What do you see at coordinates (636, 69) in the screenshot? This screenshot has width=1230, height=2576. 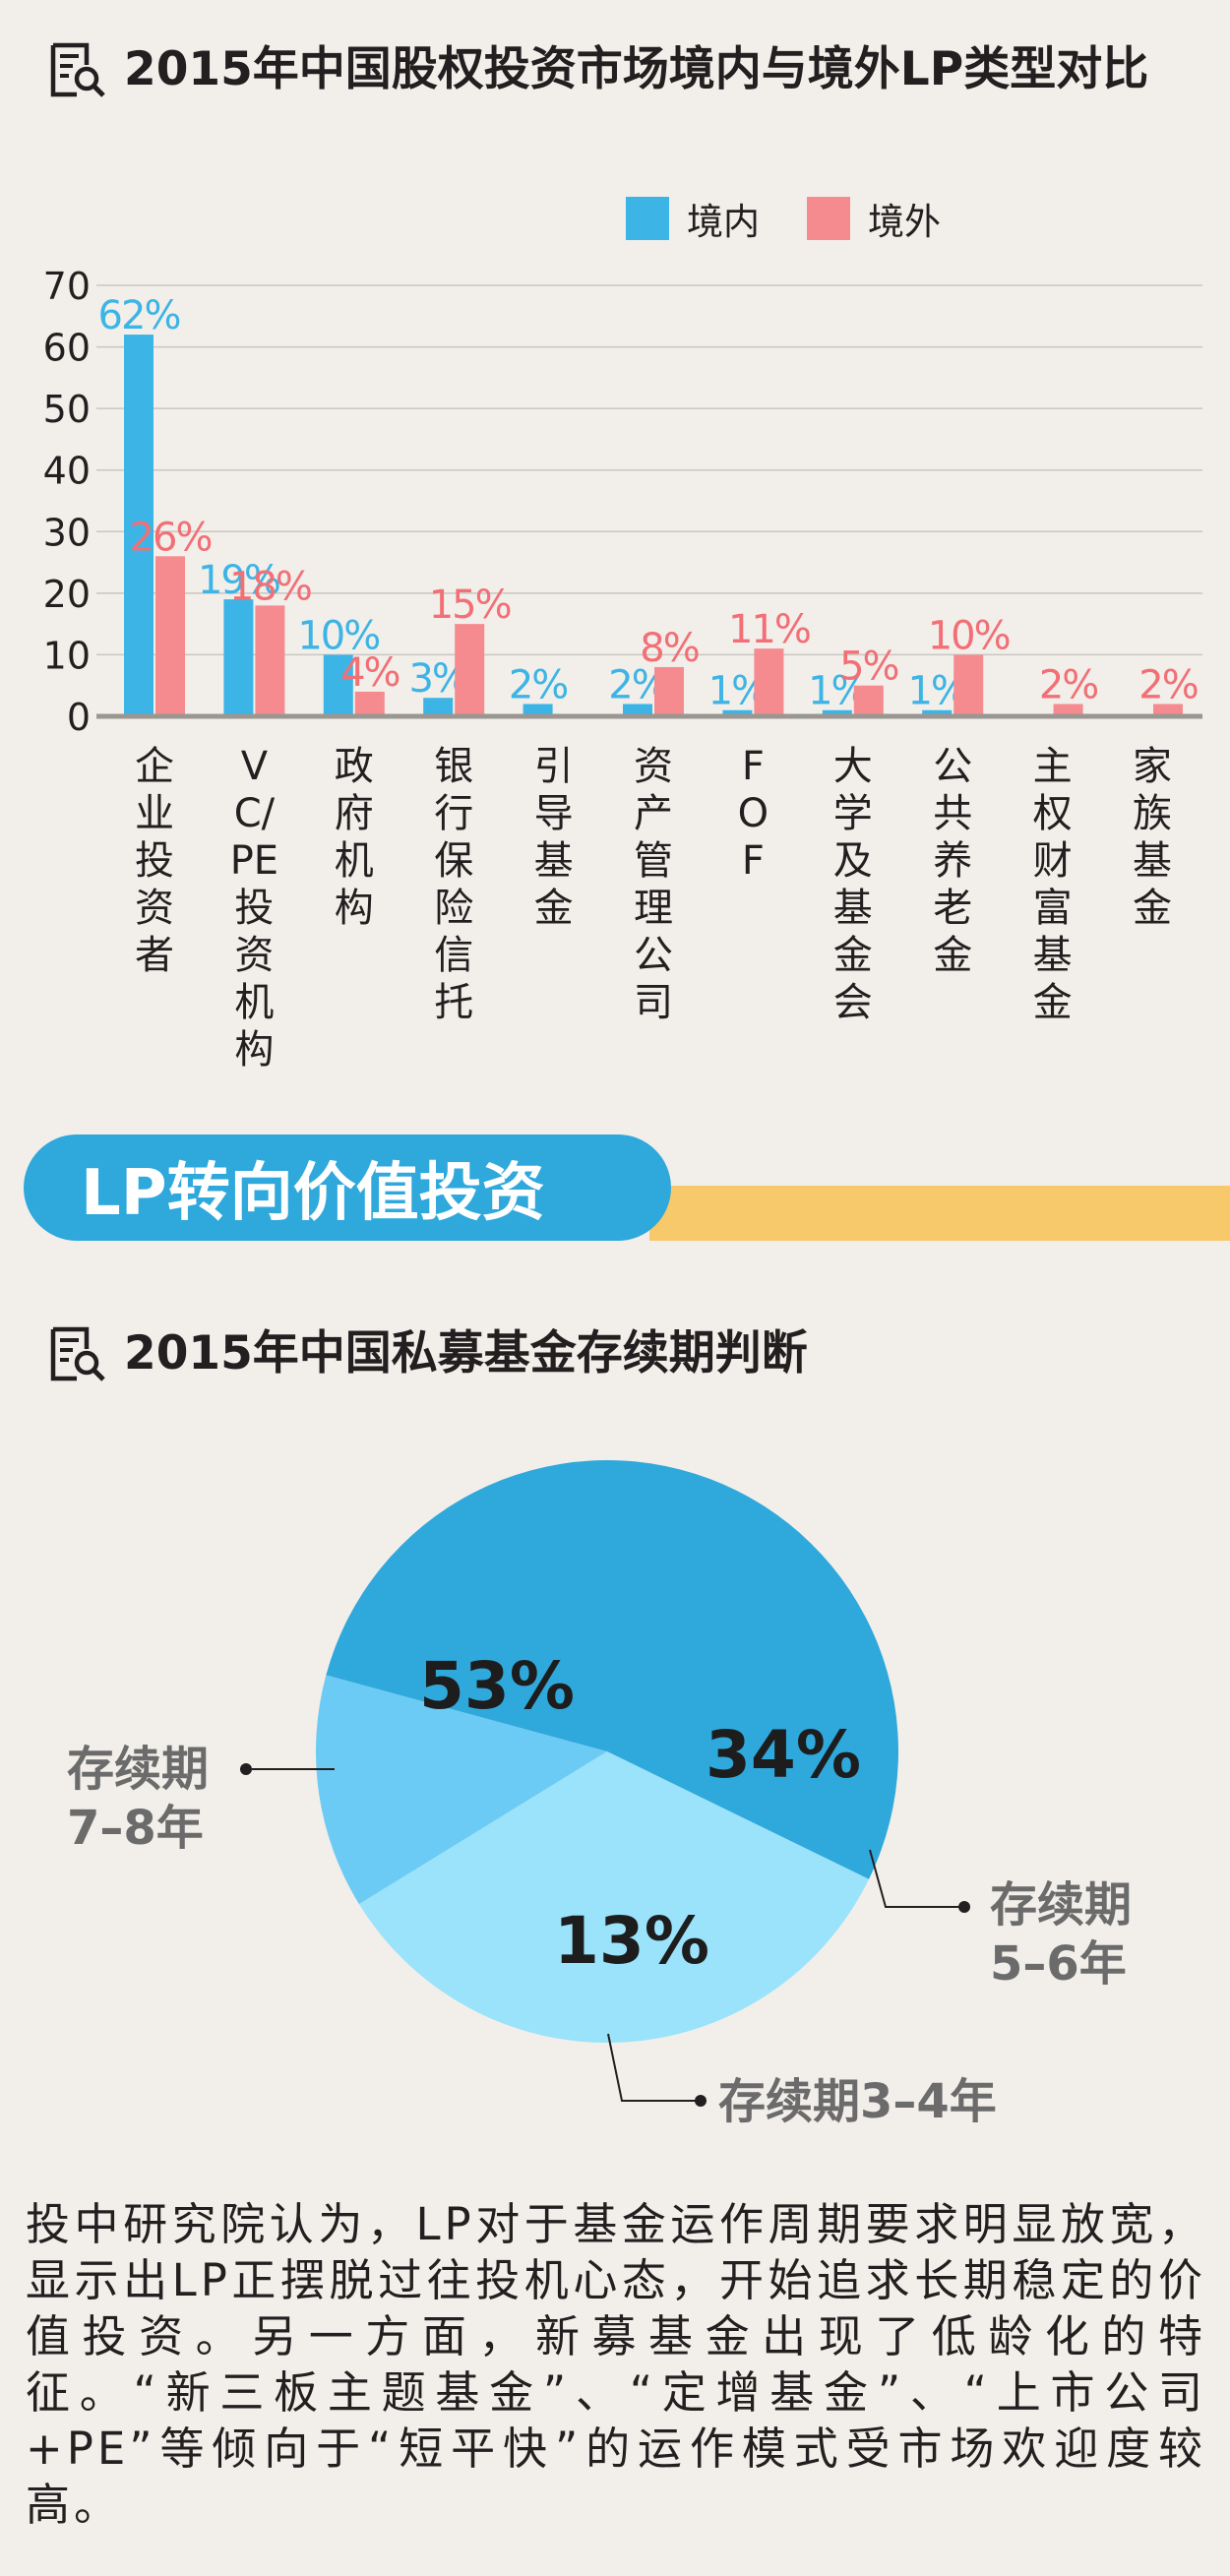 I see `chart1-title: 2015年中国股权投资市场境内与境外LP类型对比` at bounding box center [636, 69].